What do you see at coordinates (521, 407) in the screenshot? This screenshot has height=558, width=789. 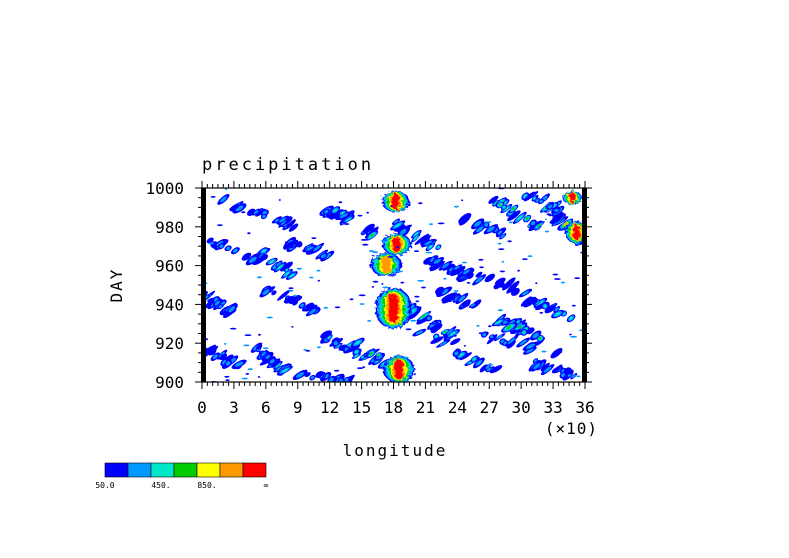 I see `x-tick-label: 30` at bounding box center [521, 407].